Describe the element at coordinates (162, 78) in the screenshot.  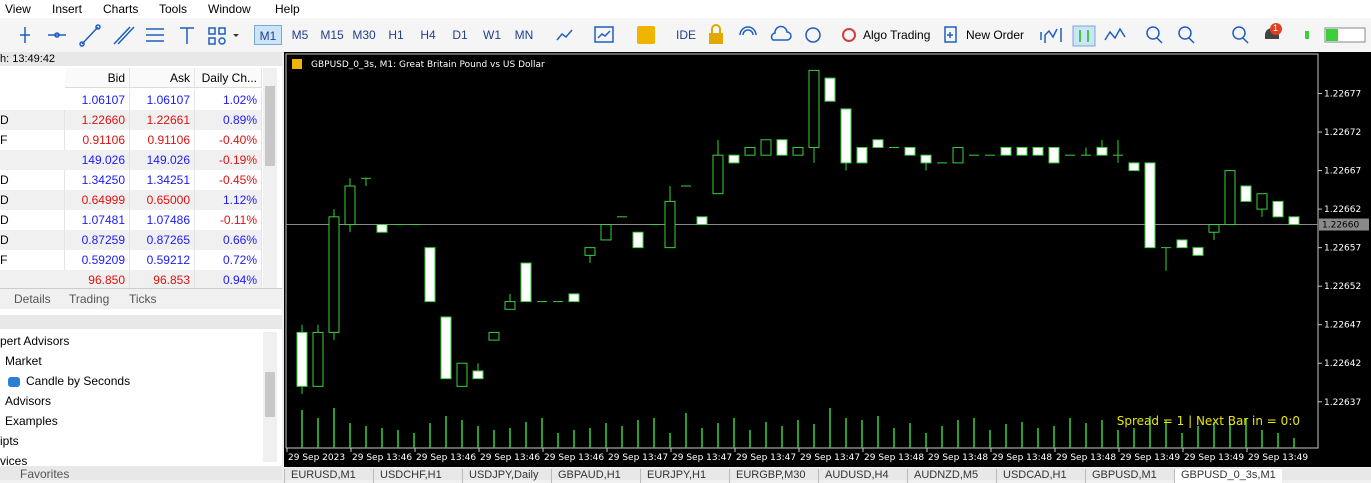
I see `column-header: Ask` at that location.